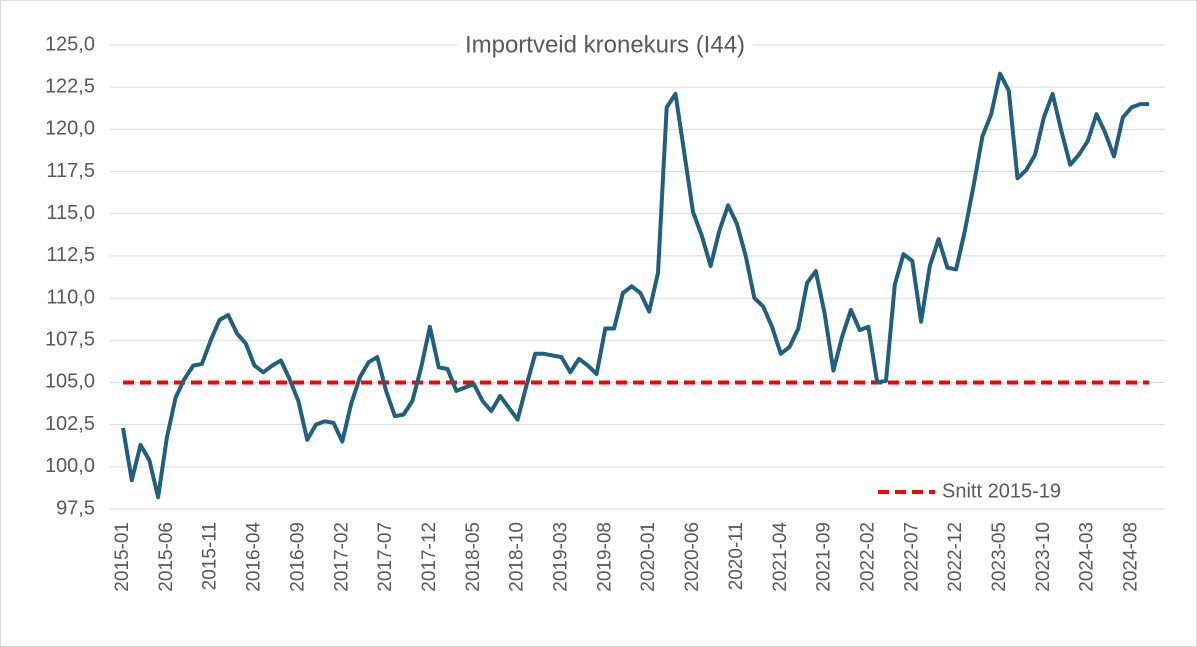 This screenshot has height=647, width=1197. Describe the element at coordinates (692, 557) in the screenshot. I see `x-tick-label: 2020-06` at that location.